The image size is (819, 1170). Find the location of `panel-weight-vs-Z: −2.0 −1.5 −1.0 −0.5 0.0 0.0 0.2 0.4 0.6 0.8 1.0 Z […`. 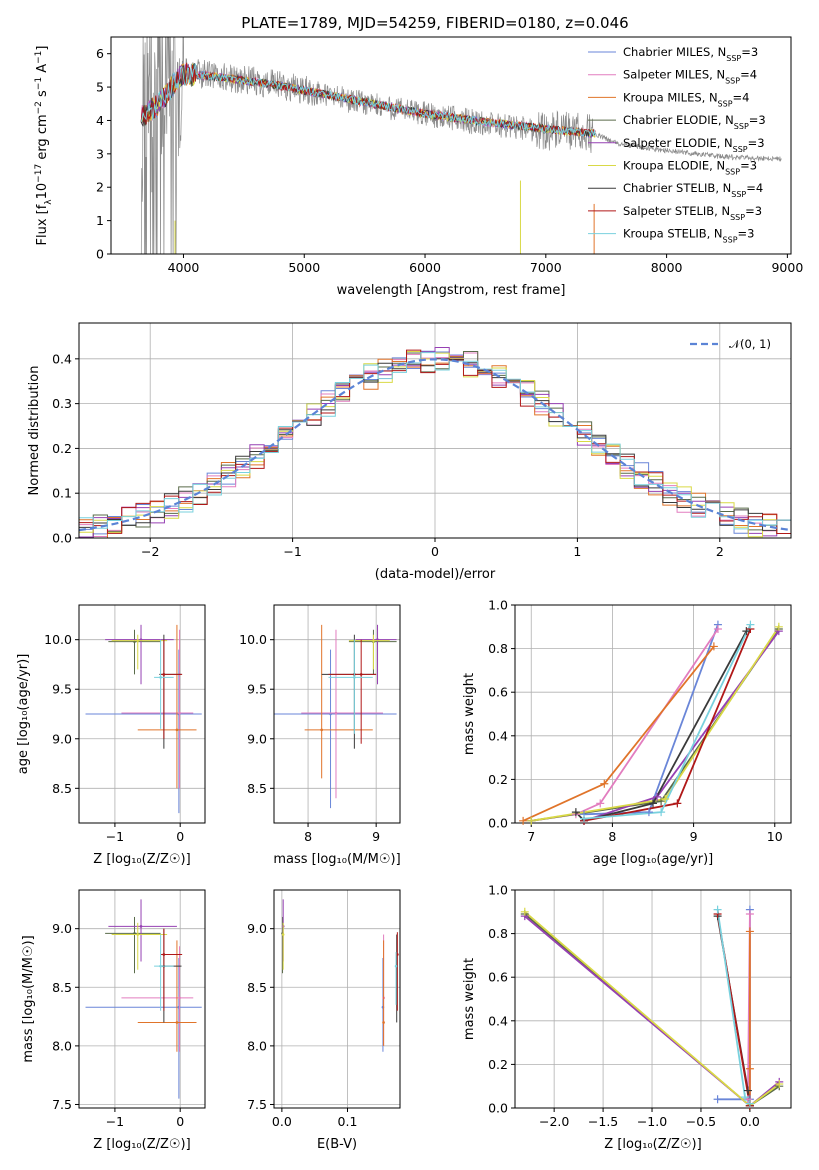

panel-weight-vs-Z: −2.0 −1.5 −1.0 −0.5 0.0 0.0 0.2 0.4 0.6 0.8 1.0 Z [… is located at coordinates (627, 1017).